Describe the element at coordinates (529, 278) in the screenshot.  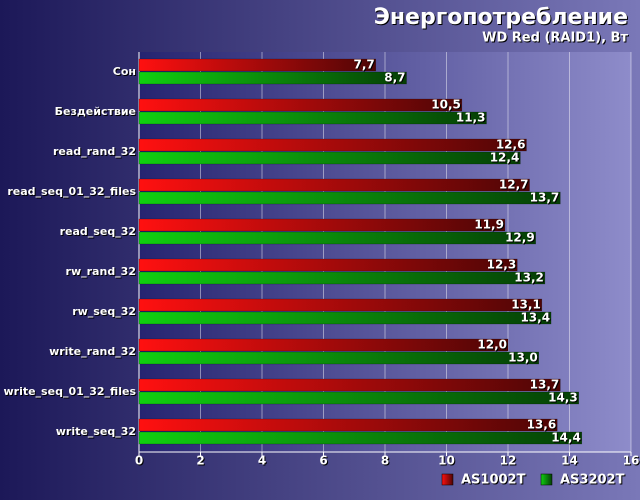
I see `value-label: 13,2` at that location.